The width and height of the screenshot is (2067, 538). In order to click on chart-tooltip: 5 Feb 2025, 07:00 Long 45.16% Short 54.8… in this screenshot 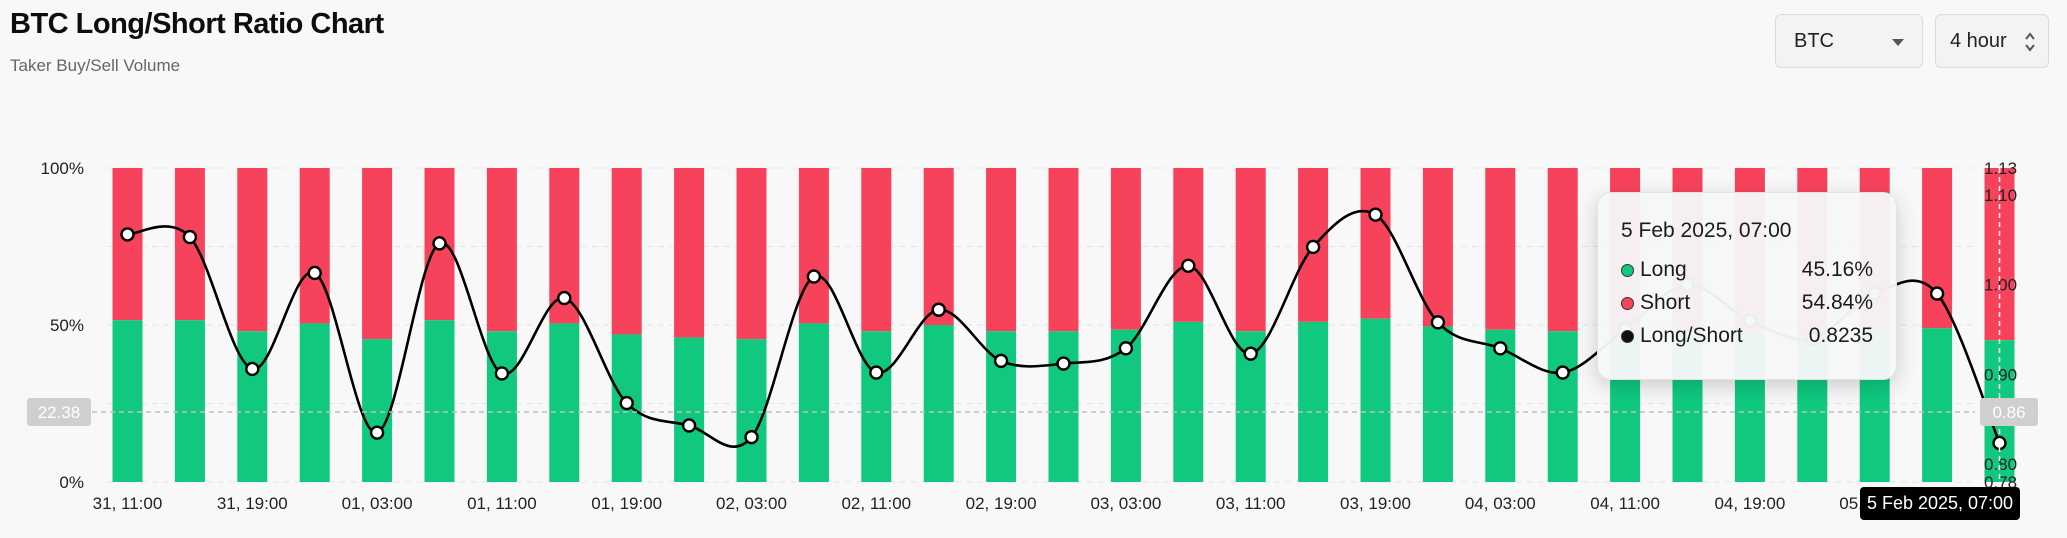, I will do `click(1747, 286)`.